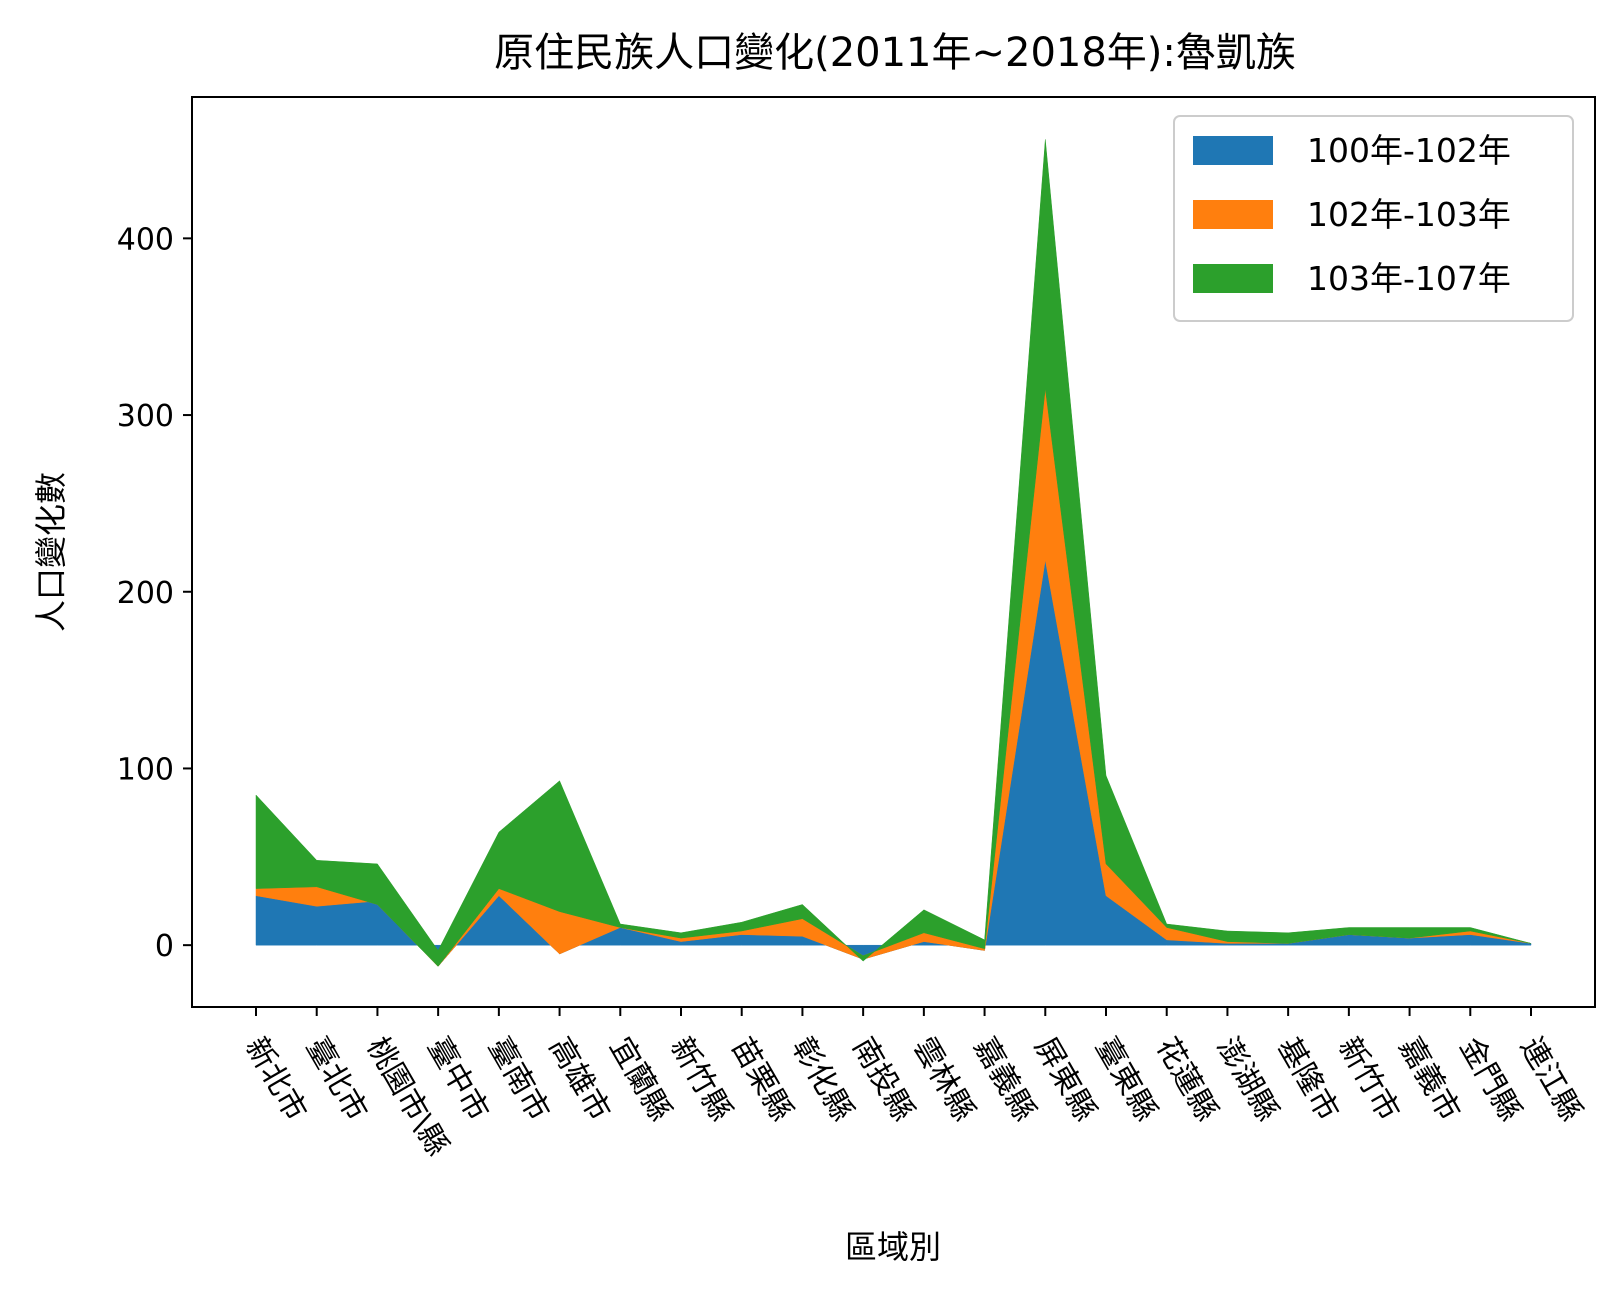 This screenshot has height=1305, width=1619. What do you see at coordinates (895, 53) in the screenshot?
I see `chart-title: 原住民族人口變化(2011年~2018年):魯凱族` at bounding box center [895, 53].